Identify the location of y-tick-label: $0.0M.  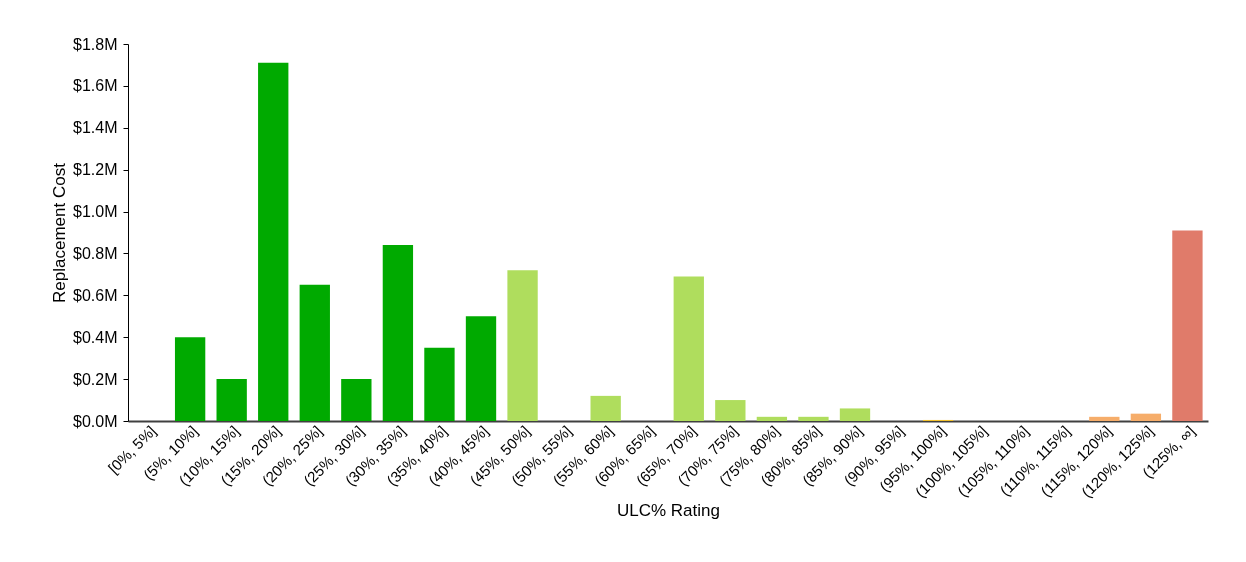
(95, 421).